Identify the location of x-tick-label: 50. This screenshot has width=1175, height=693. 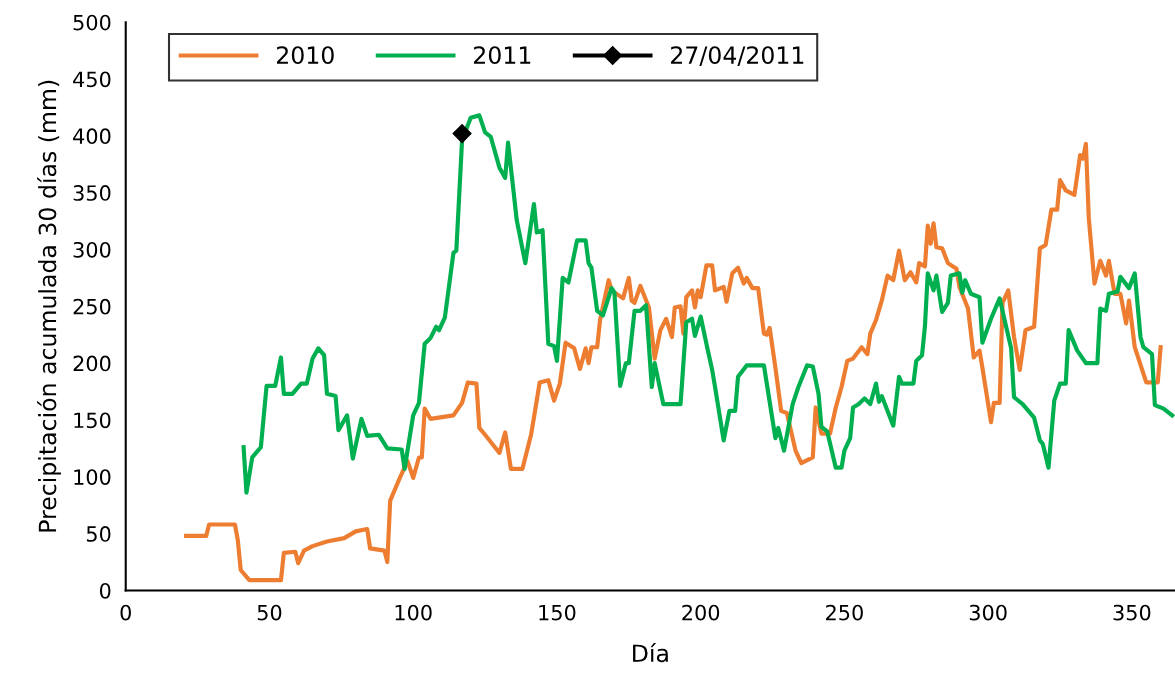
(269, 612).